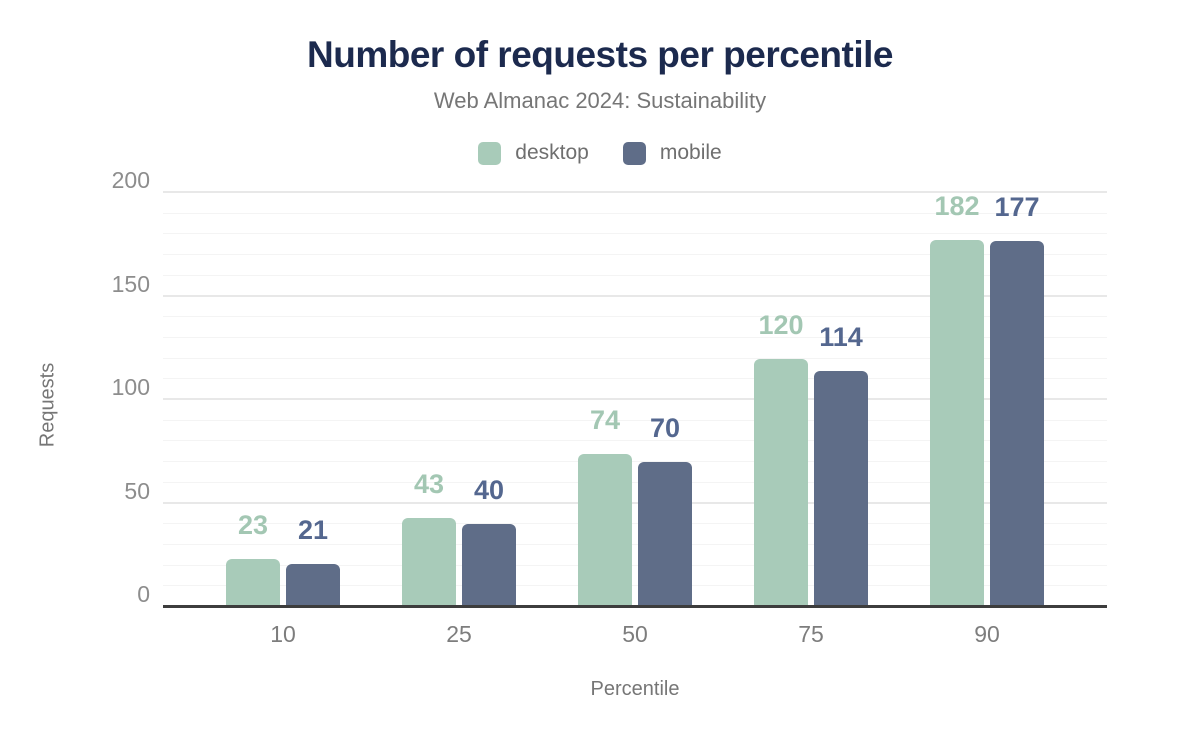  What do you see at coordinates (253, 525) in the screenshot?
I see `bar-value-label-desktop-10: 23` at bounding box center [253, 525].